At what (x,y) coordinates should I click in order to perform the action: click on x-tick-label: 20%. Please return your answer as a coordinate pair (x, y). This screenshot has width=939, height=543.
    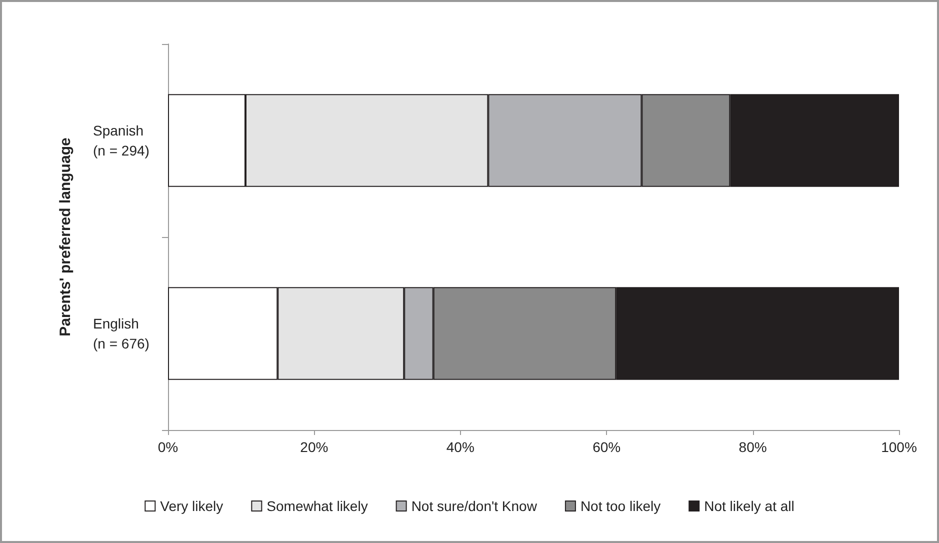
    Looking at the image, I should click on (314, 447).